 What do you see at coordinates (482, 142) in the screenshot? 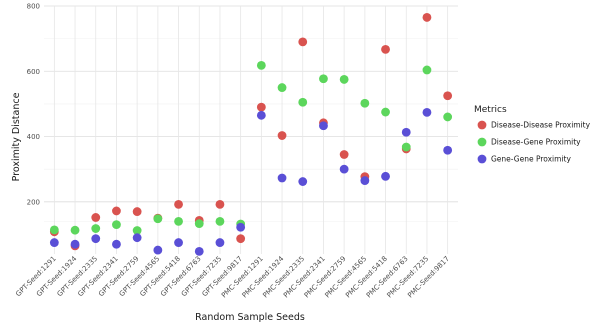
I see `disease-gene-proximity-legend-marker` at bounding box center [482, 142].